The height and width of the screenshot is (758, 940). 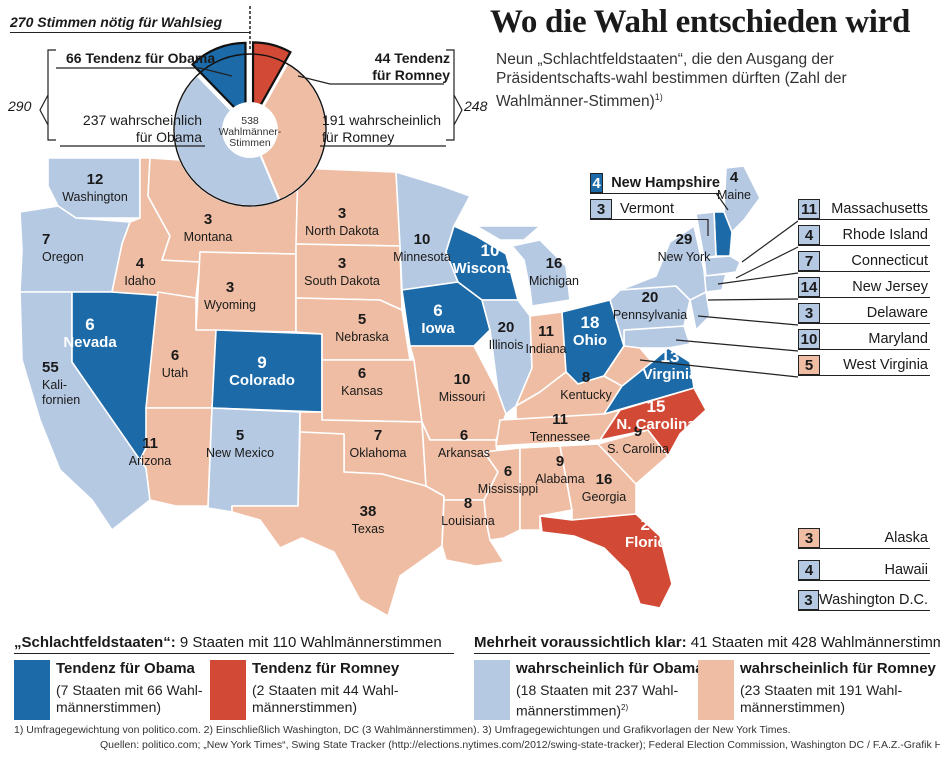 I want to click on state-votes-nm: 5, so click(x=240, y=435).